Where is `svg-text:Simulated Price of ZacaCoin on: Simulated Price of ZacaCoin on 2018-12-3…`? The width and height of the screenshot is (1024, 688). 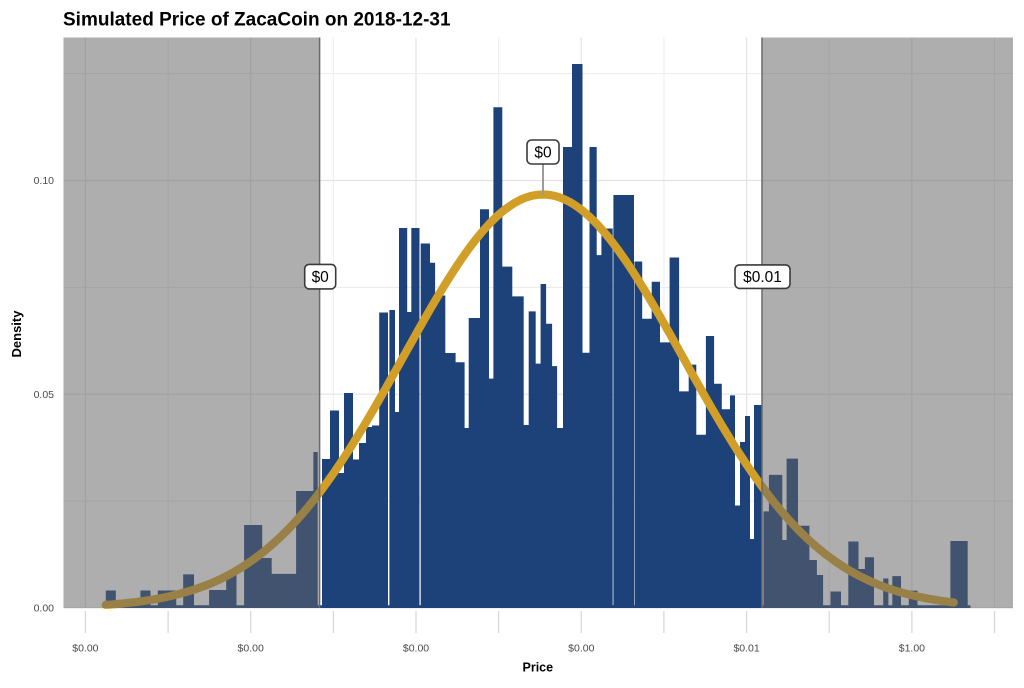 svg-text:Simulated Price of ZacaCoin on: Simulated Price of ZacaCoin on 2018-12-3… is located at coordinates (257, 20).